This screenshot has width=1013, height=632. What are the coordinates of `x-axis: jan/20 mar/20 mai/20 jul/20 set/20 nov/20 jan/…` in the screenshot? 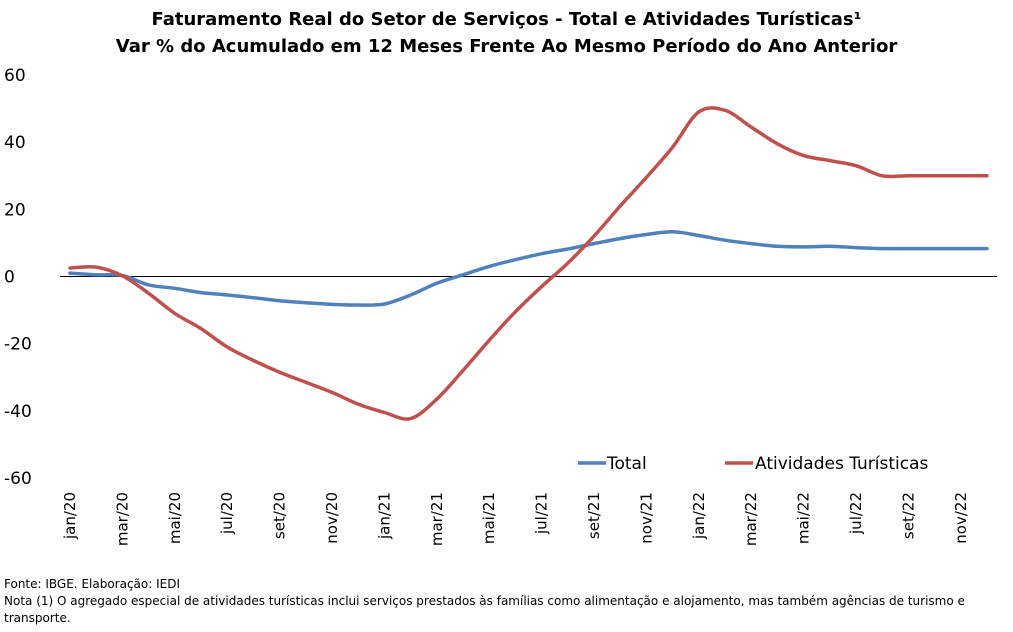 It's located at (515, 519).